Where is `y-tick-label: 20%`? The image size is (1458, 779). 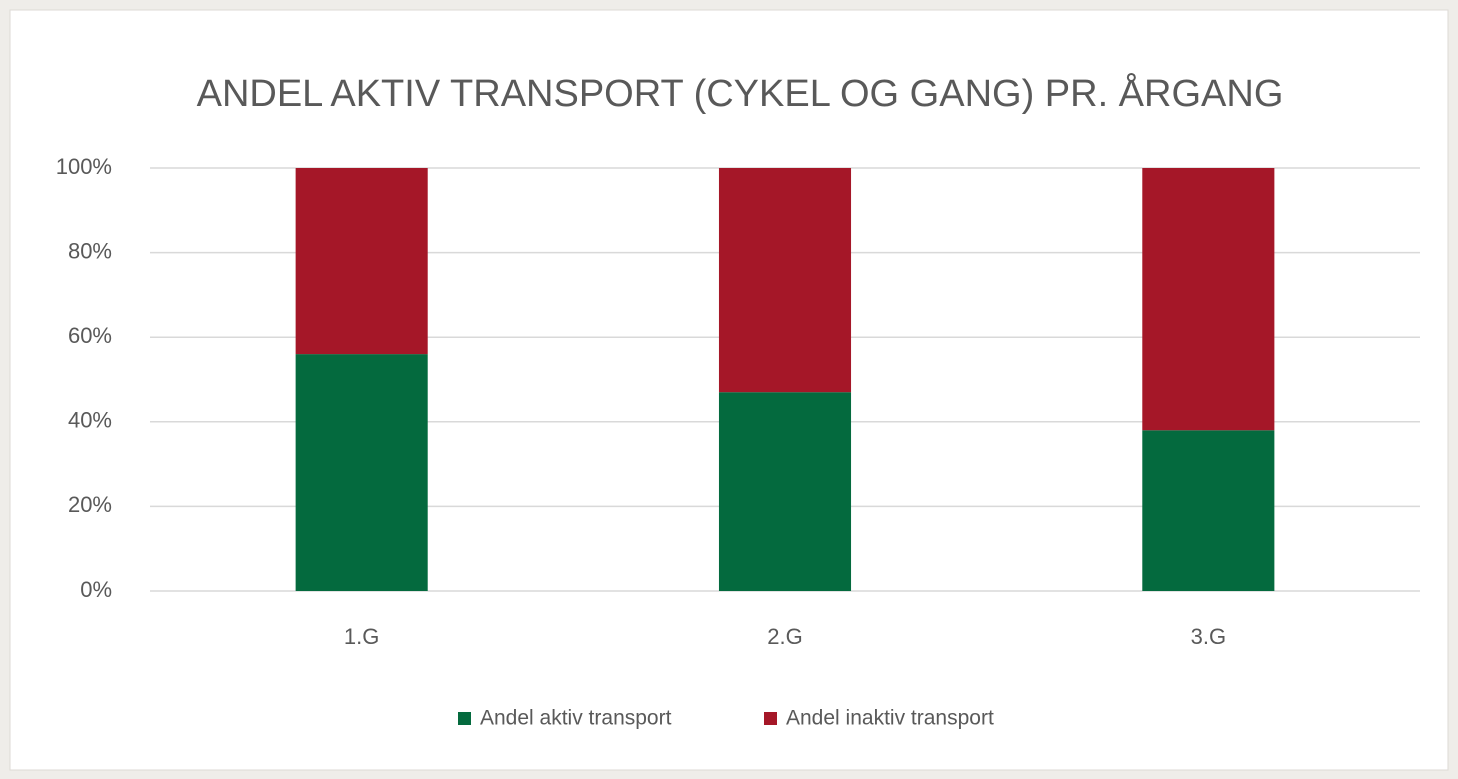 y-tick-label: 20% is located at coordinates (90, 504).